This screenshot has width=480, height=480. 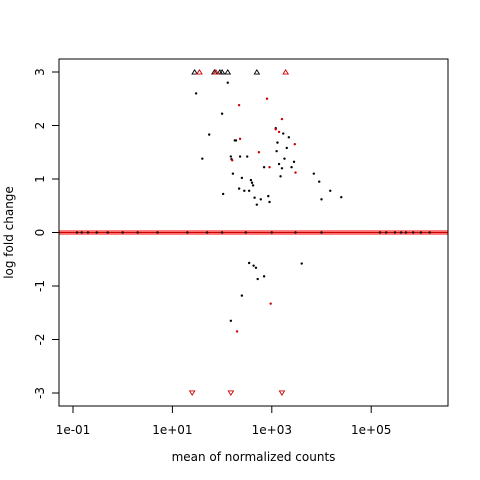 I want to click on x-tick-label: 1e-01, so click(x=73, y=430).